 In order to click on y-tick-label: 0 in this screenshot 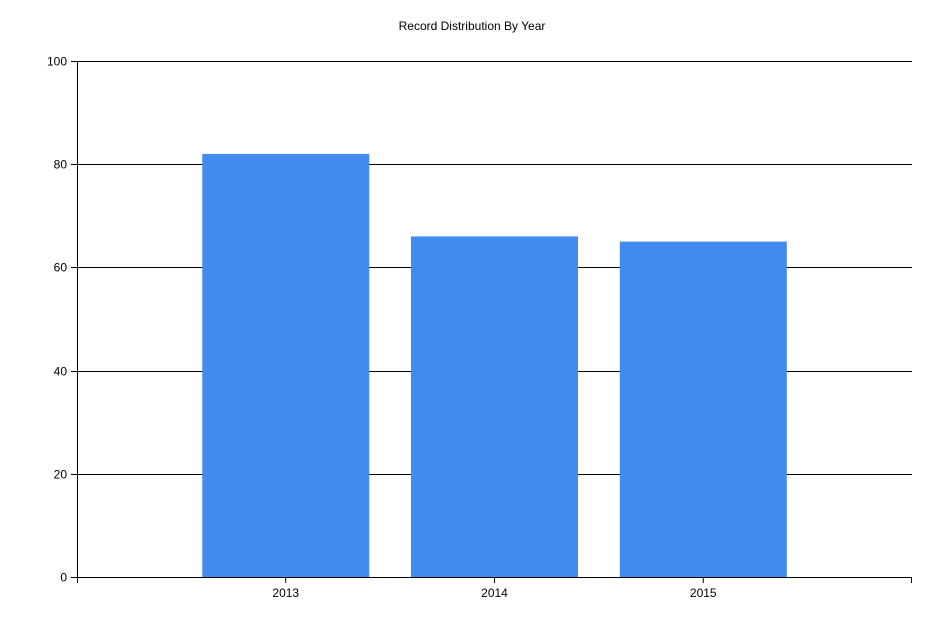, I will do `click(63, 578)`.